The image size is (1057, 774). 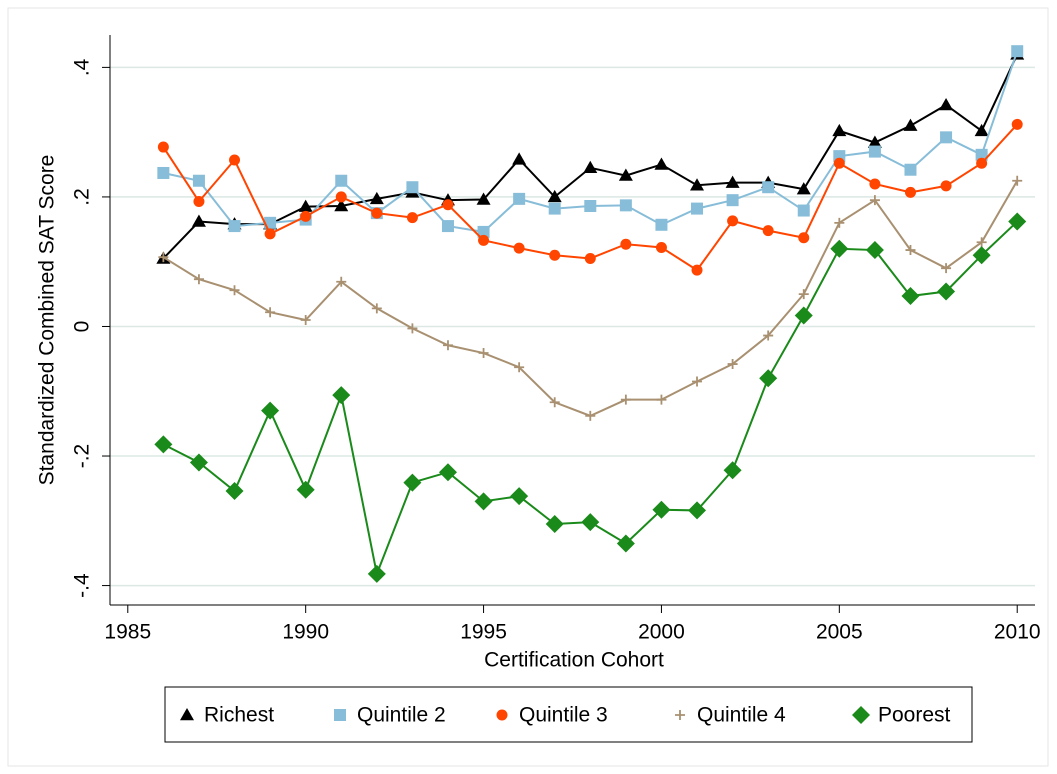 I want to click on x-tick-label: 1990, so click(x=305, y=632).